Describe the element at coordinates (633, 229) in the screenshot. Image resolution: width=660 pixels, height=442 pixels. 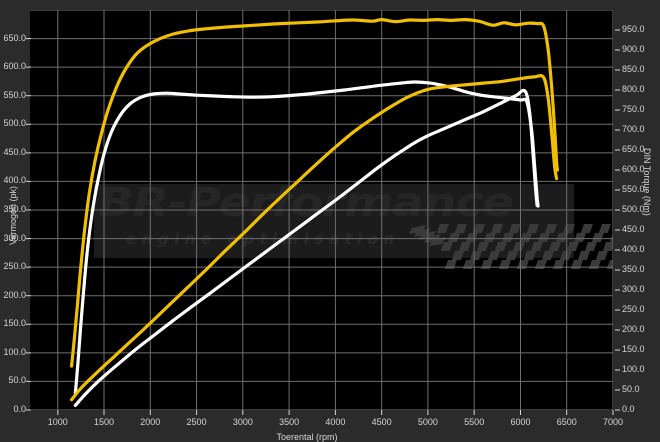
I see `y-tick-right-450.0: 450.0` at that location.